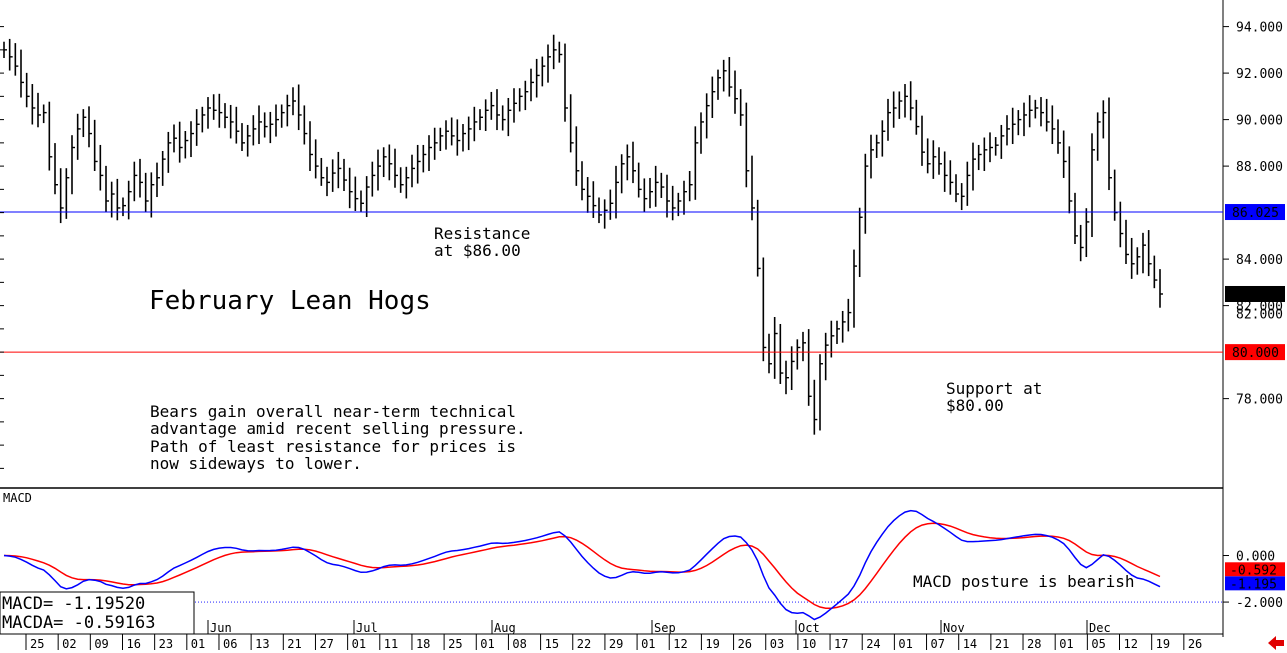 The height and width of the screenshot is (653, 1287). What do you see at coordinates (1276, 643) in the screenshot?
I see `scroll-left-arrow-icon` at bounding box center [1276, 643].